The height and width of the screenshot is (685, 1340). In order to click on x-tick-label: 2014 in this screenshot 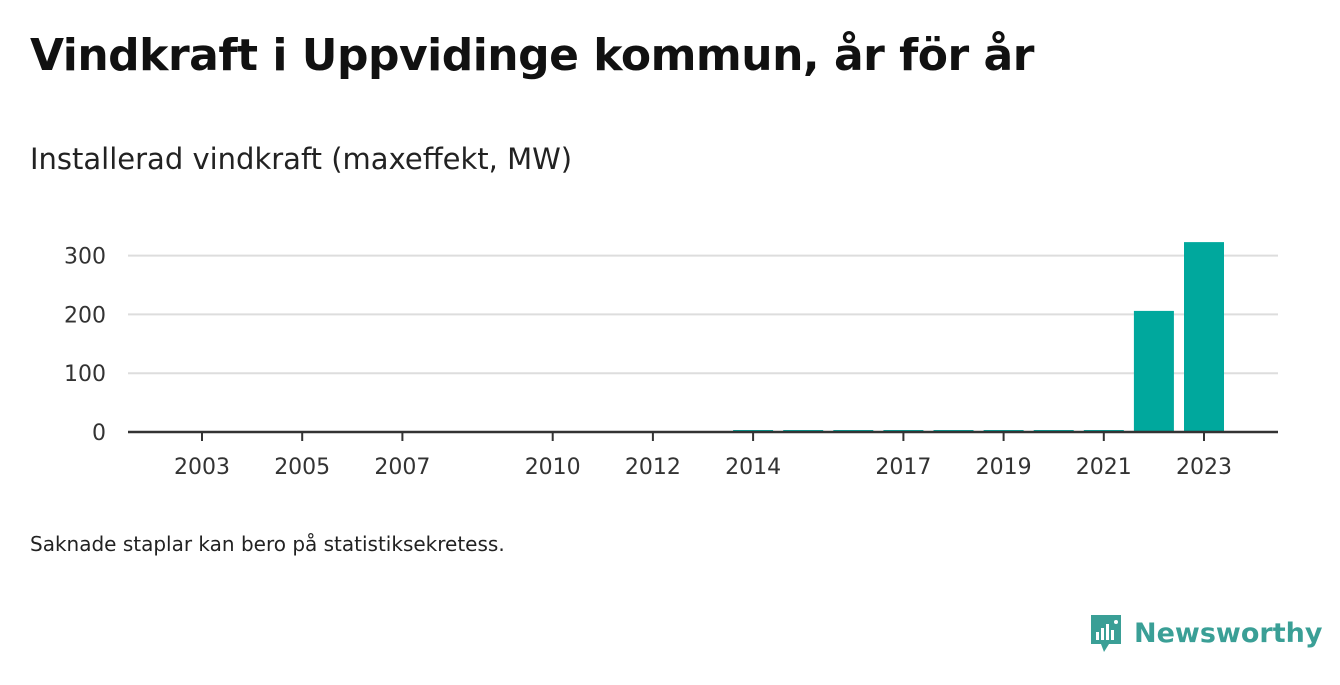, I will do `click(753, 467)`.